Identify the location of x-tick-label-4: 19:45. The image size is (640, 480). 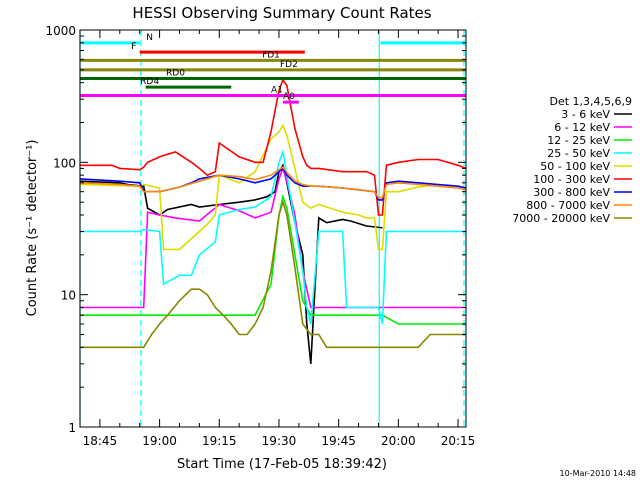
(338, 441).